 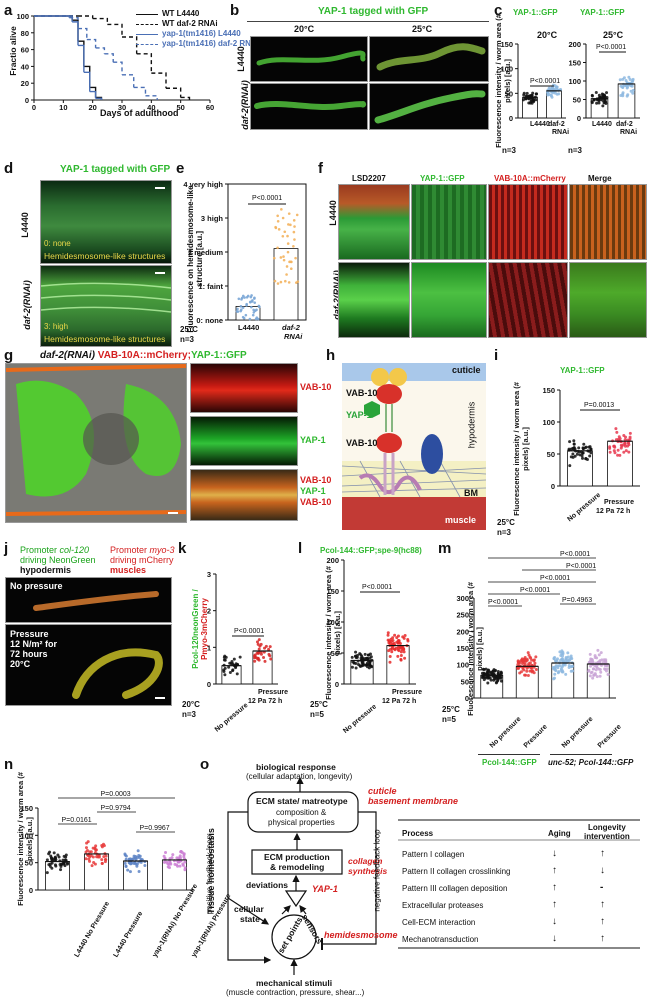 What do you see at coordinates (439, 922) in the screenshot?
I see `table-process: Cell-ECM interaction` at bounding box center [439, 922].